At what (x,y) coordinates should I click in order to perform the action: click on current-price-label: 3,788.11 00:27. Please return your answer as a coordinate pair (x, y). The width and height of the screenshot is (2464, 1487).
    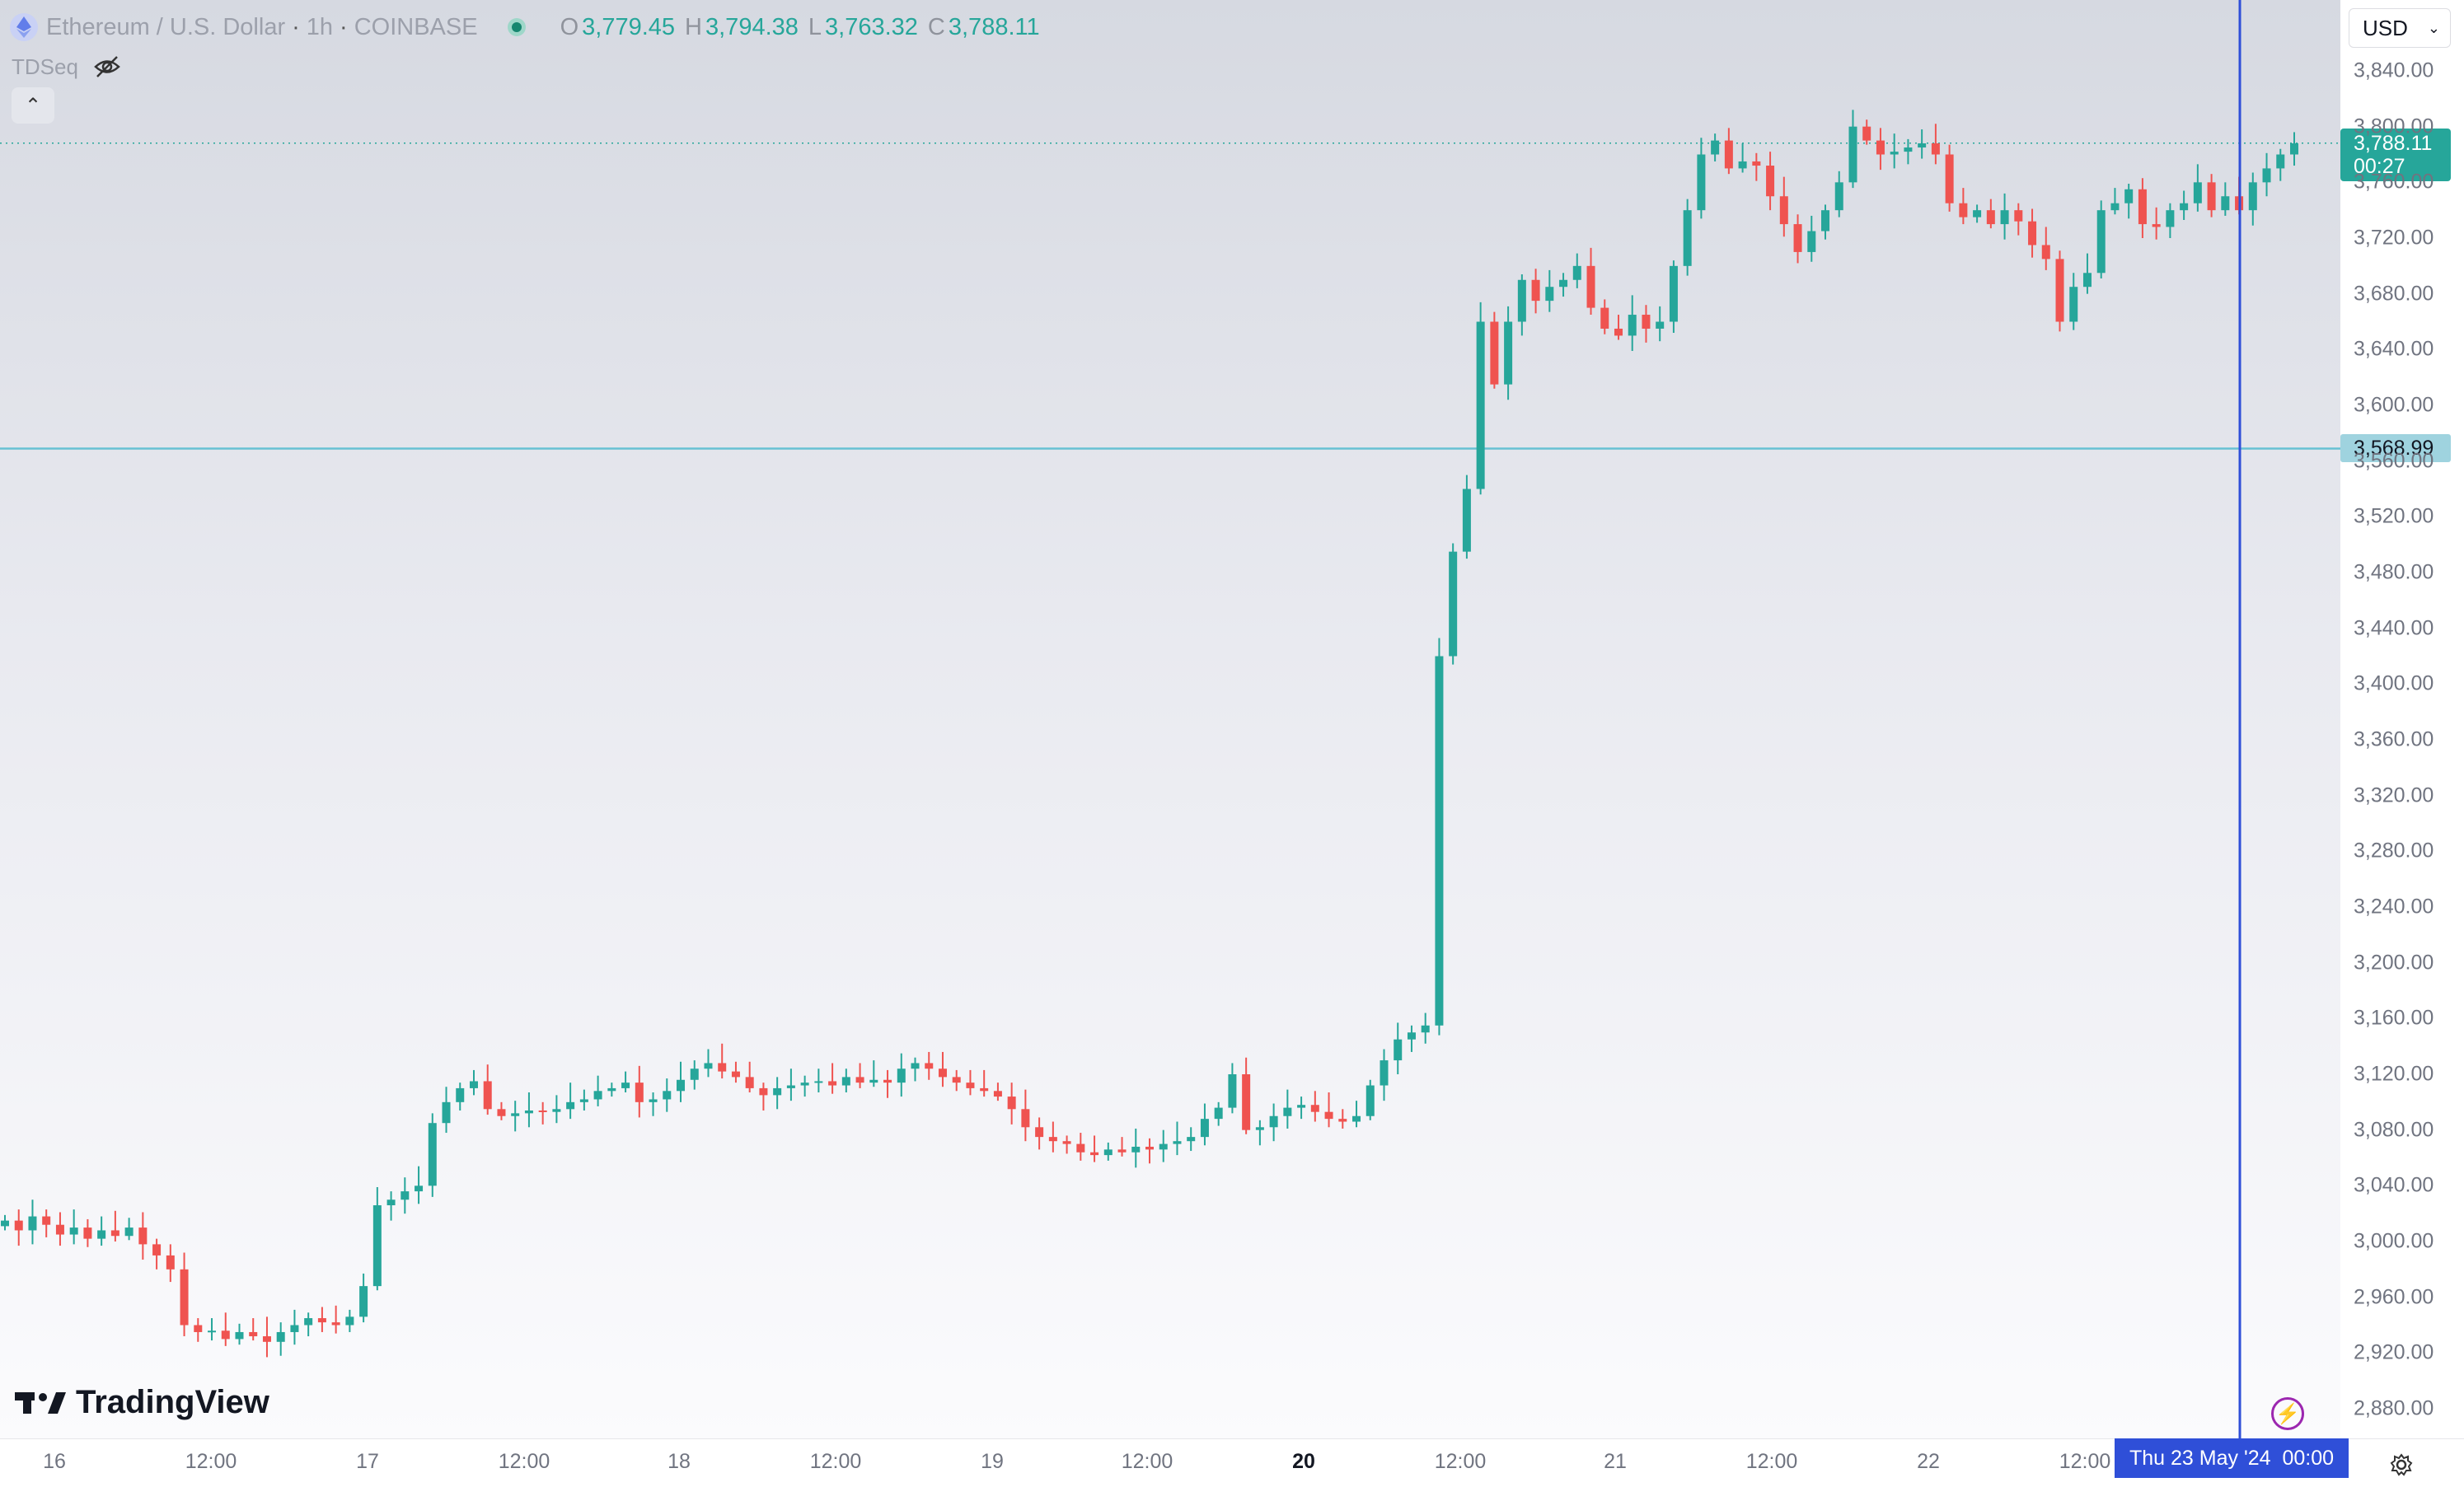
    Looking at the image, I should click on (2395, 154).